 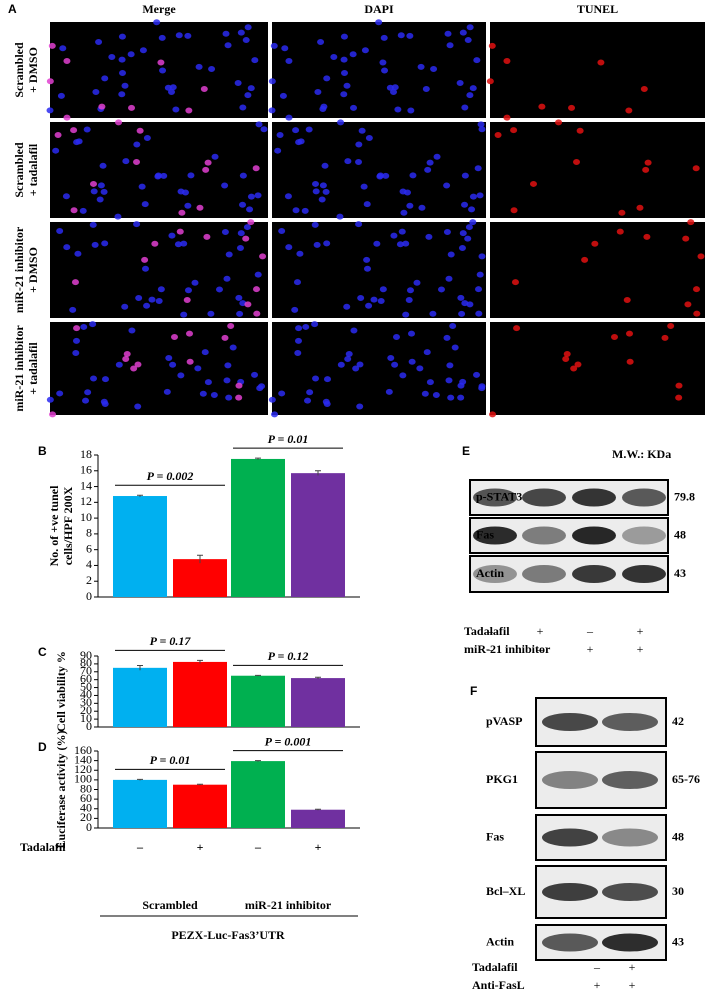 I want to click on mw-label: 48, so click(x=680, y=534).